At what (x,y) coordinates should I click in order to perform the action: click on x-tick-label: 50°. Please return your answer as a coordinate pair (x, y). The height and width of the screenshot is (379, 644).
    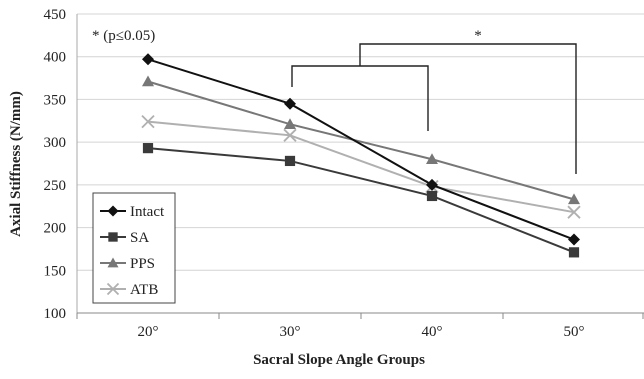
    Looking at the image, I should click on (574, 332).